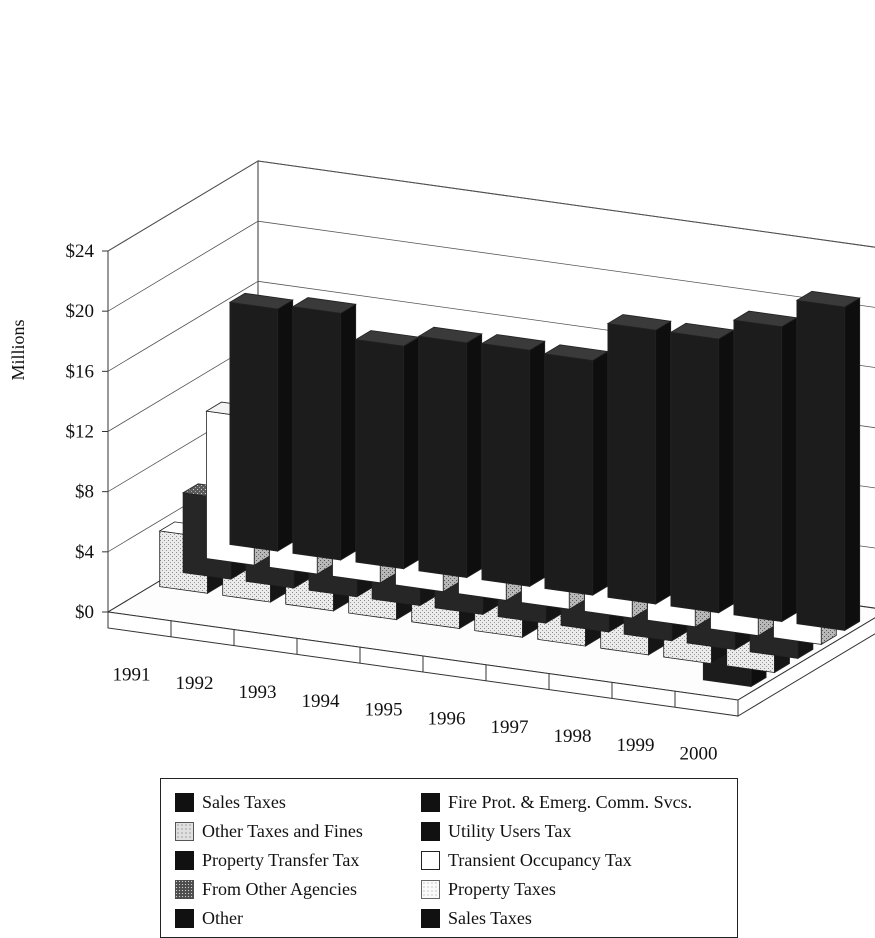 The image size is (875, 938). Describe the element at coordinates (540, 860) in the screenshot. I see `legend-label: Transient Occupancy Tax` at that location.